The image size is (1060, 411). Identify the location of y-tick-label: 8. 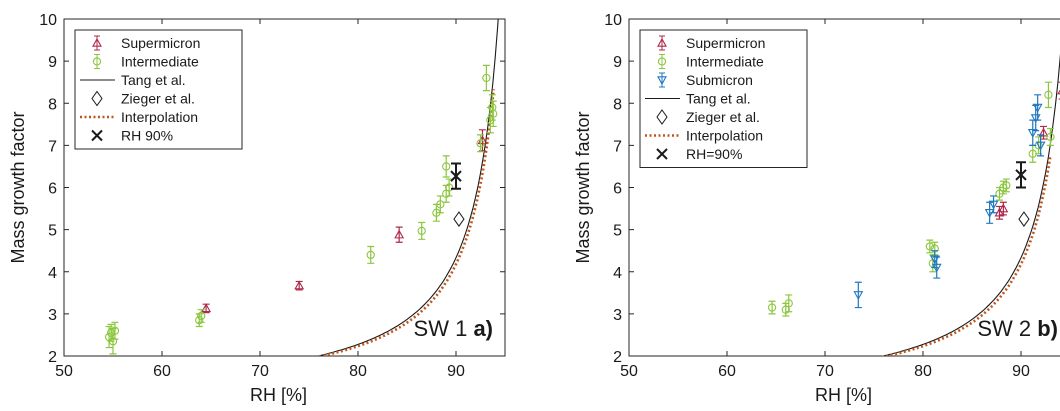
(617, 104).